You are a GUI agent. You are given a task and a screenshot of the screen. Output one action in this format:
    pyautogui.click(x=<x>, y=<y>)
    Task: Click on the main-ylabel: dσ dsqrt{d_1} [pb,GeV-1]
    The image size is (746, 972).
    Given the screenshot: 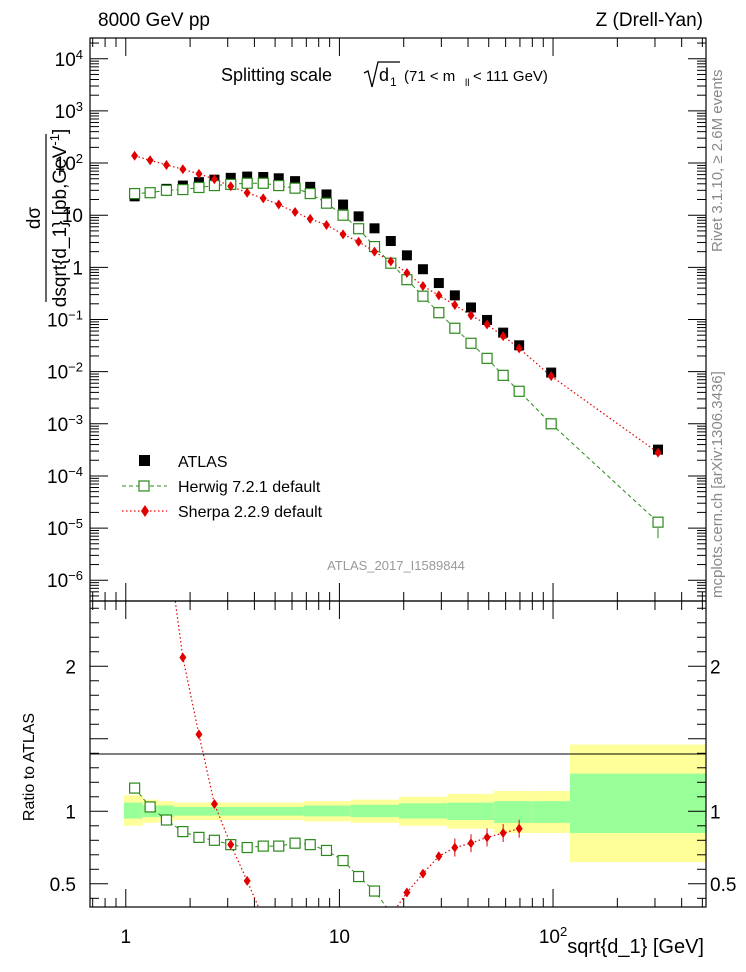 What is the action you would take?
    pyautogui.click(x=47, y=218)
    